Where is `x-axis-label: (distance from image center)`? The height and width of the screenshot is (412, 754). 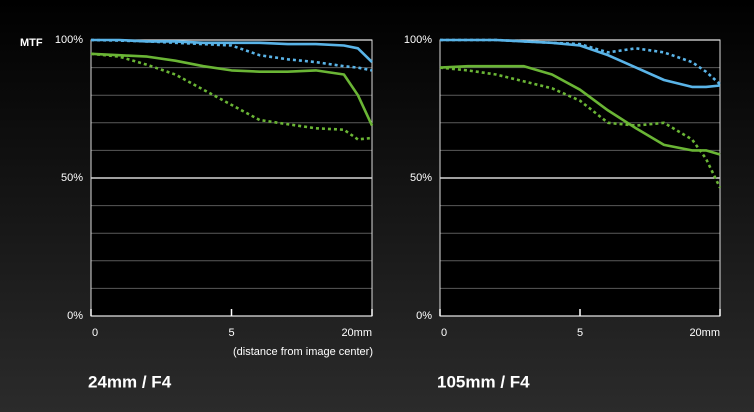
x-axis-label: (distance from image center) is located at coordinates (303, 352).